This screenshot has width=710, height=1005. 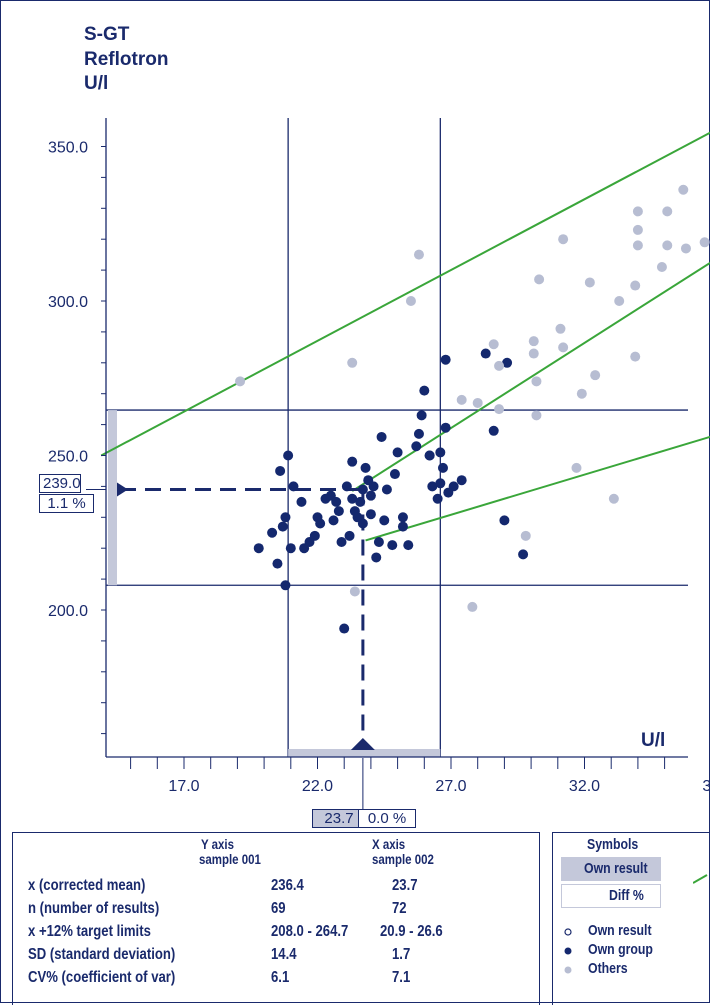 I want to click on chart-title-instrument: Reflotron, so click(x=126, y=59).